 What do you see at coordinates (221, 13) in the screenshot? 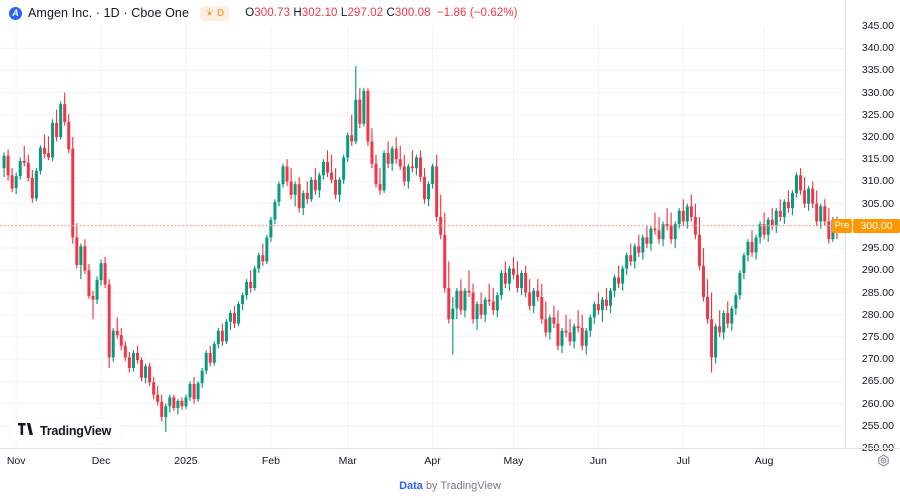
I see `session-badge-label: D` at bounding box center [221, 13].